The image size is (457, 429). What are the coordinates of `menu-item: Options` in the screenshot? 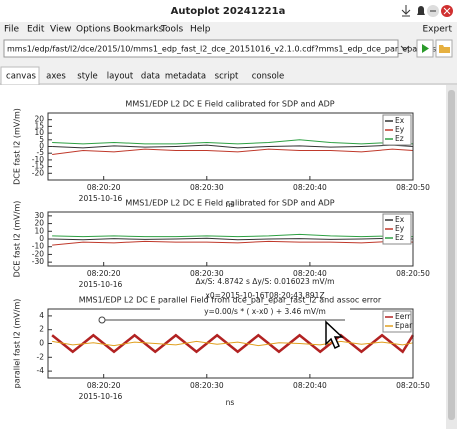 It's located at (93, 30).